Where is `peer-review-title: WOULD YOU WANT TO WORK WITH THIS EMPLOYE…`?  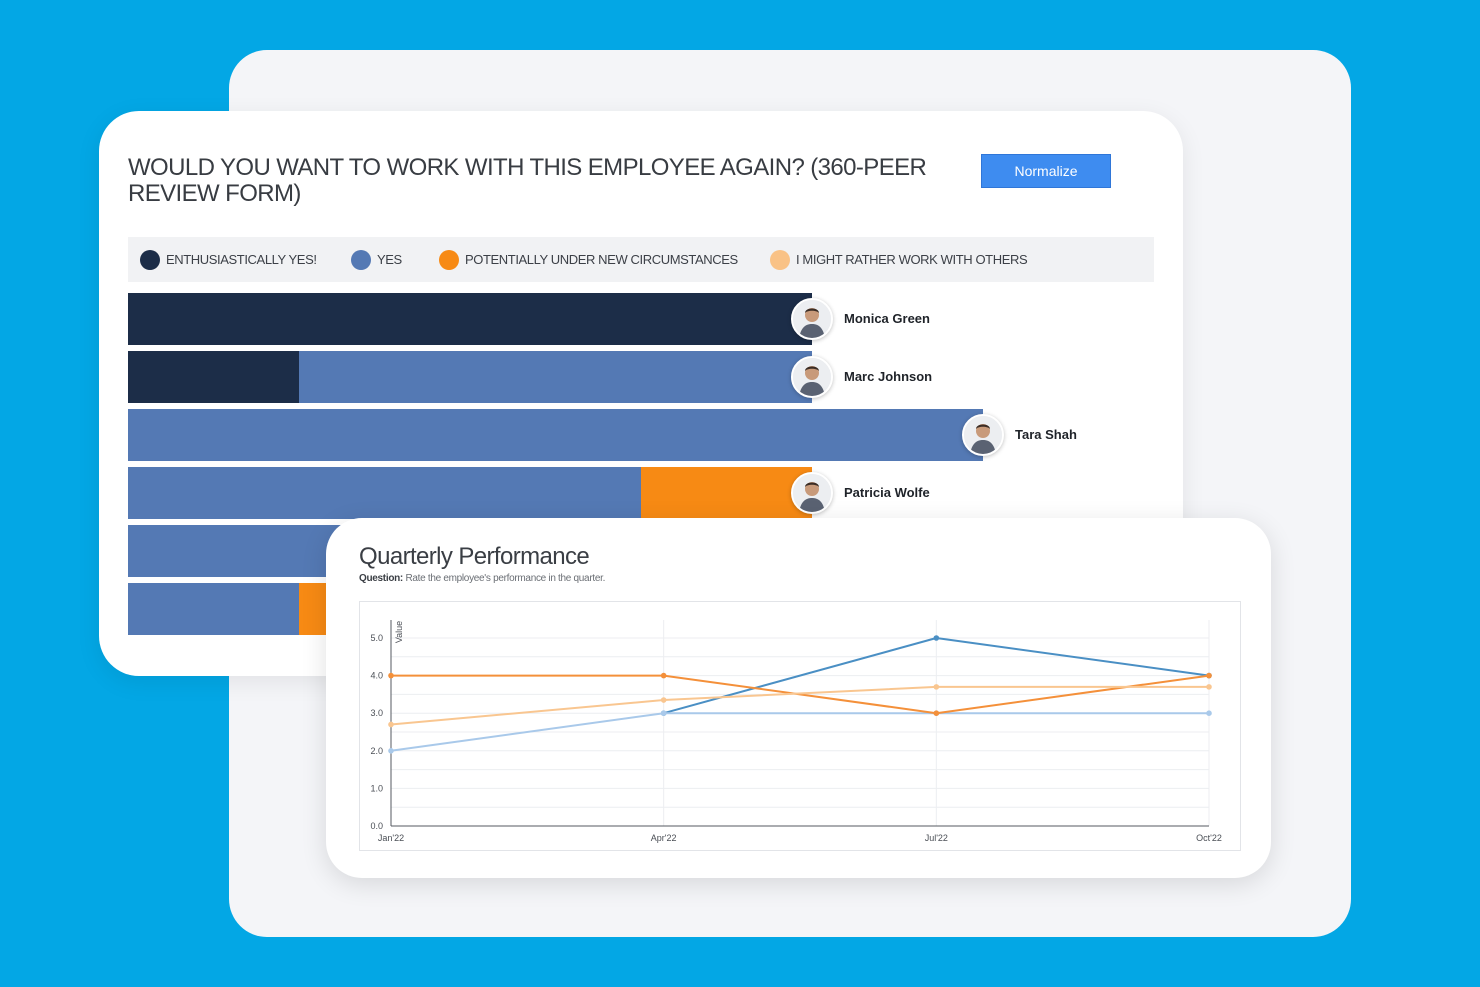
peer-review-title: WOULD YOU WANT TO WORK WITH THIS EMPLOYE… is located at coordinates (527, 180).